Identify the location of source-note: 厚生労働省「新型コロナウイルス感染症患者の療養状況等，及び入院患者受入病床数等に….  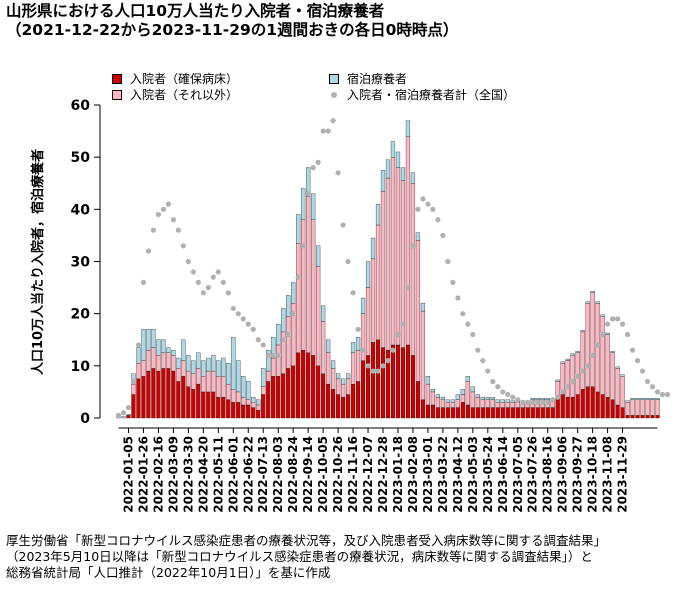
(306, 557).